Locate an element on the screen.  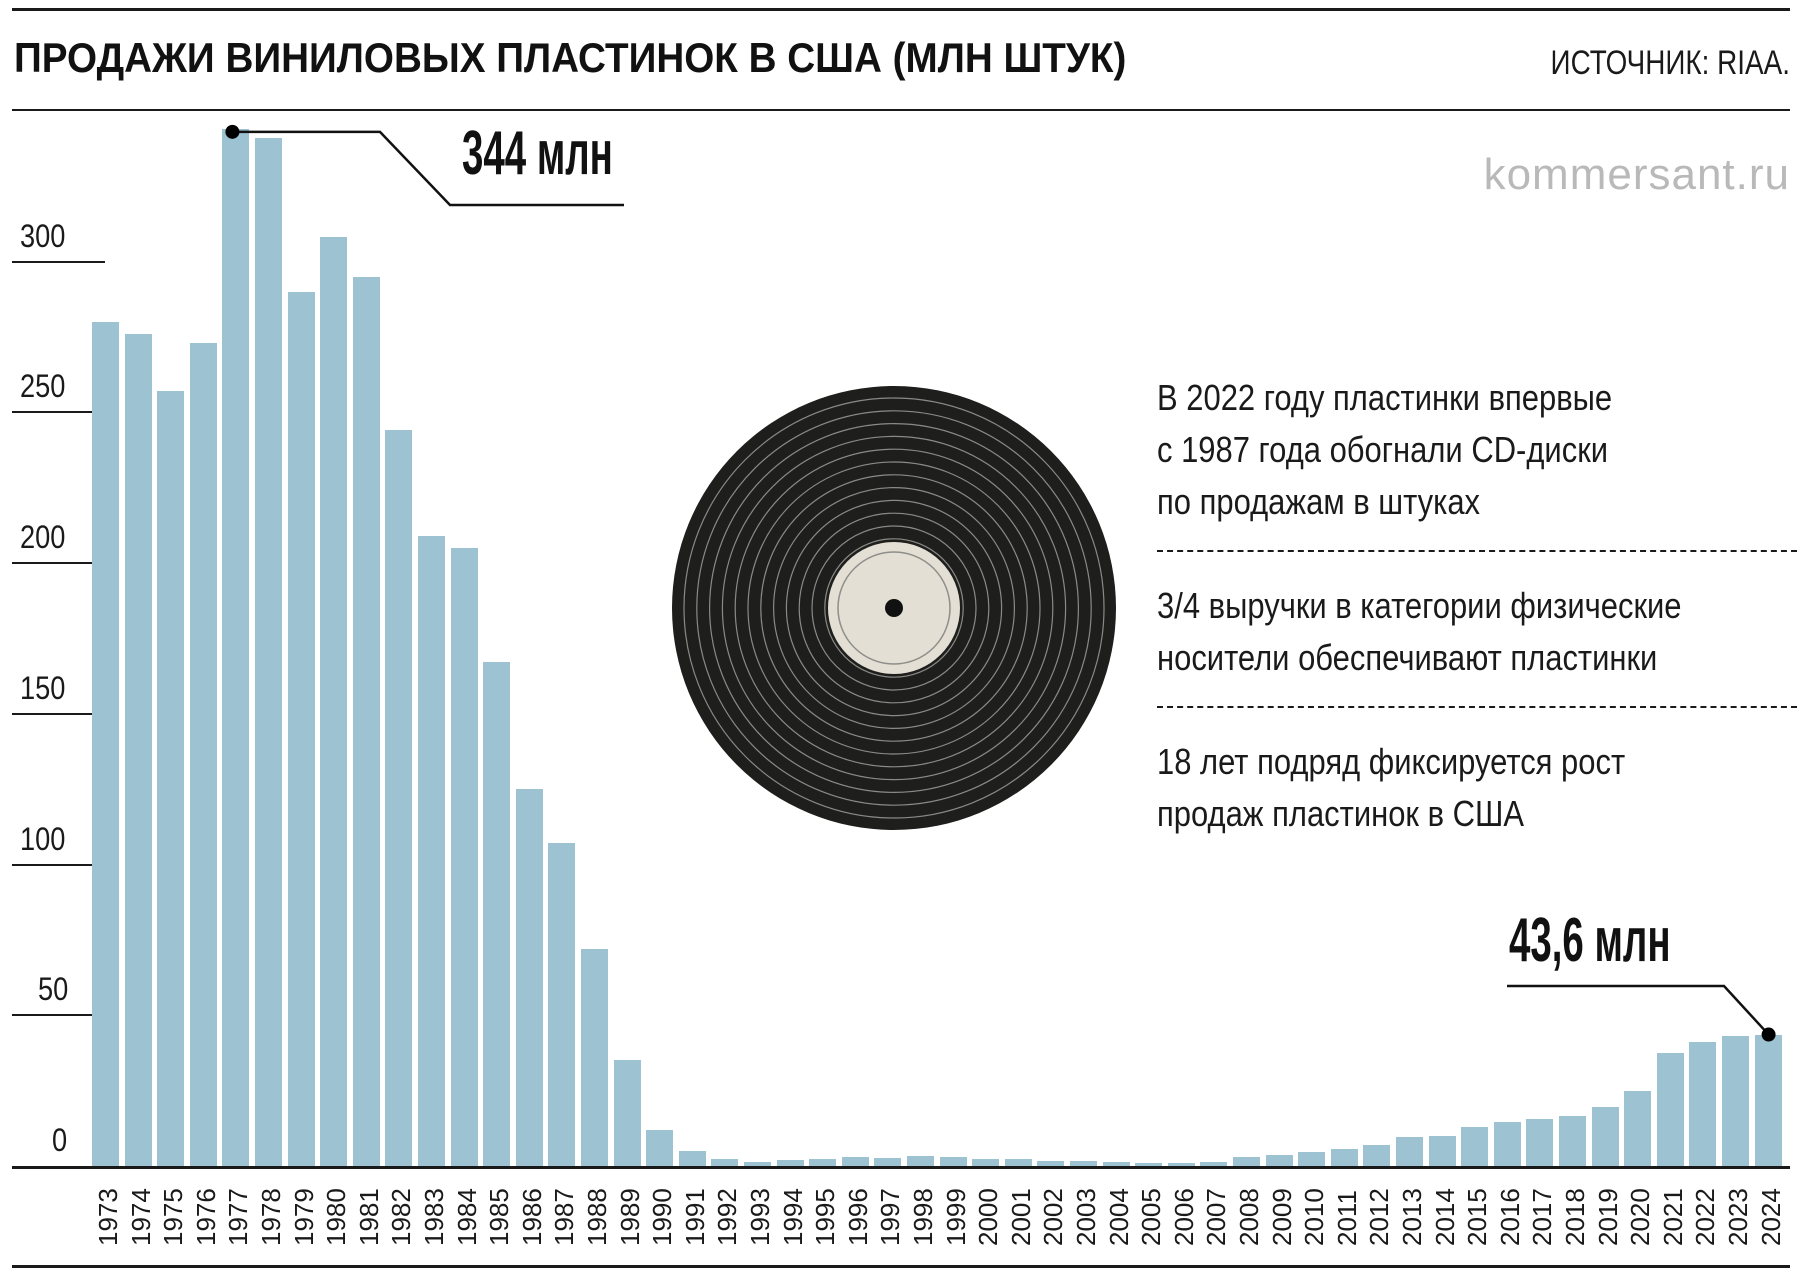
x-tick-label: 1990 is located at coordinates (662, 1217).